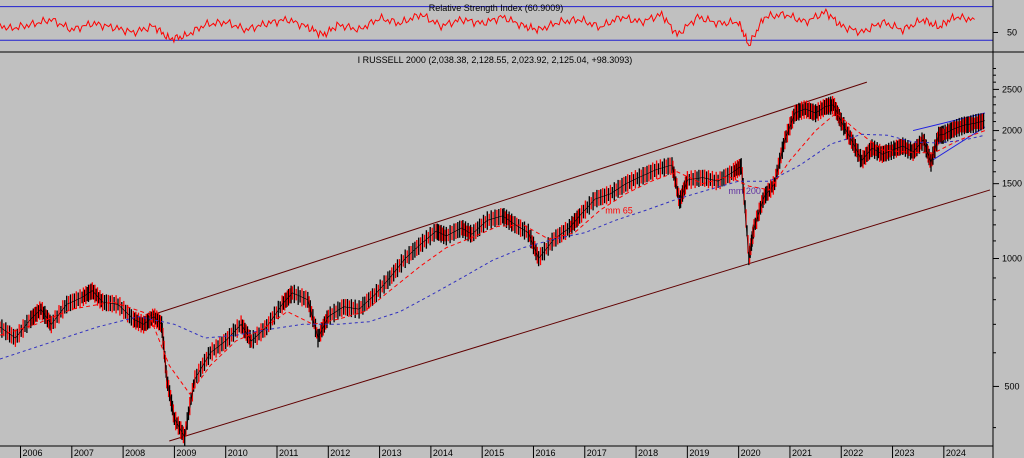 The height and width of the screenshot is (458, 1024). Describe the element at coordinates (1007, 248) in the screenshot. I see `price-y-ticks: 2500 2000 1500 1000 500` at that location.